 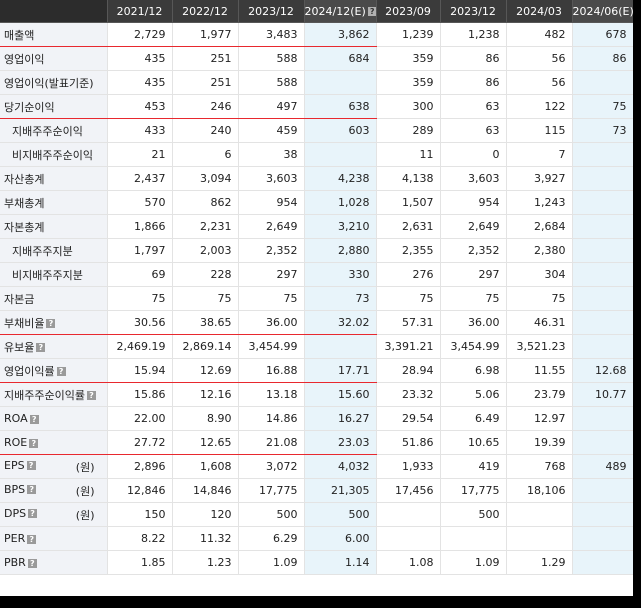 I want to click on table-cell: 17,456, so click(x=408, y=490).